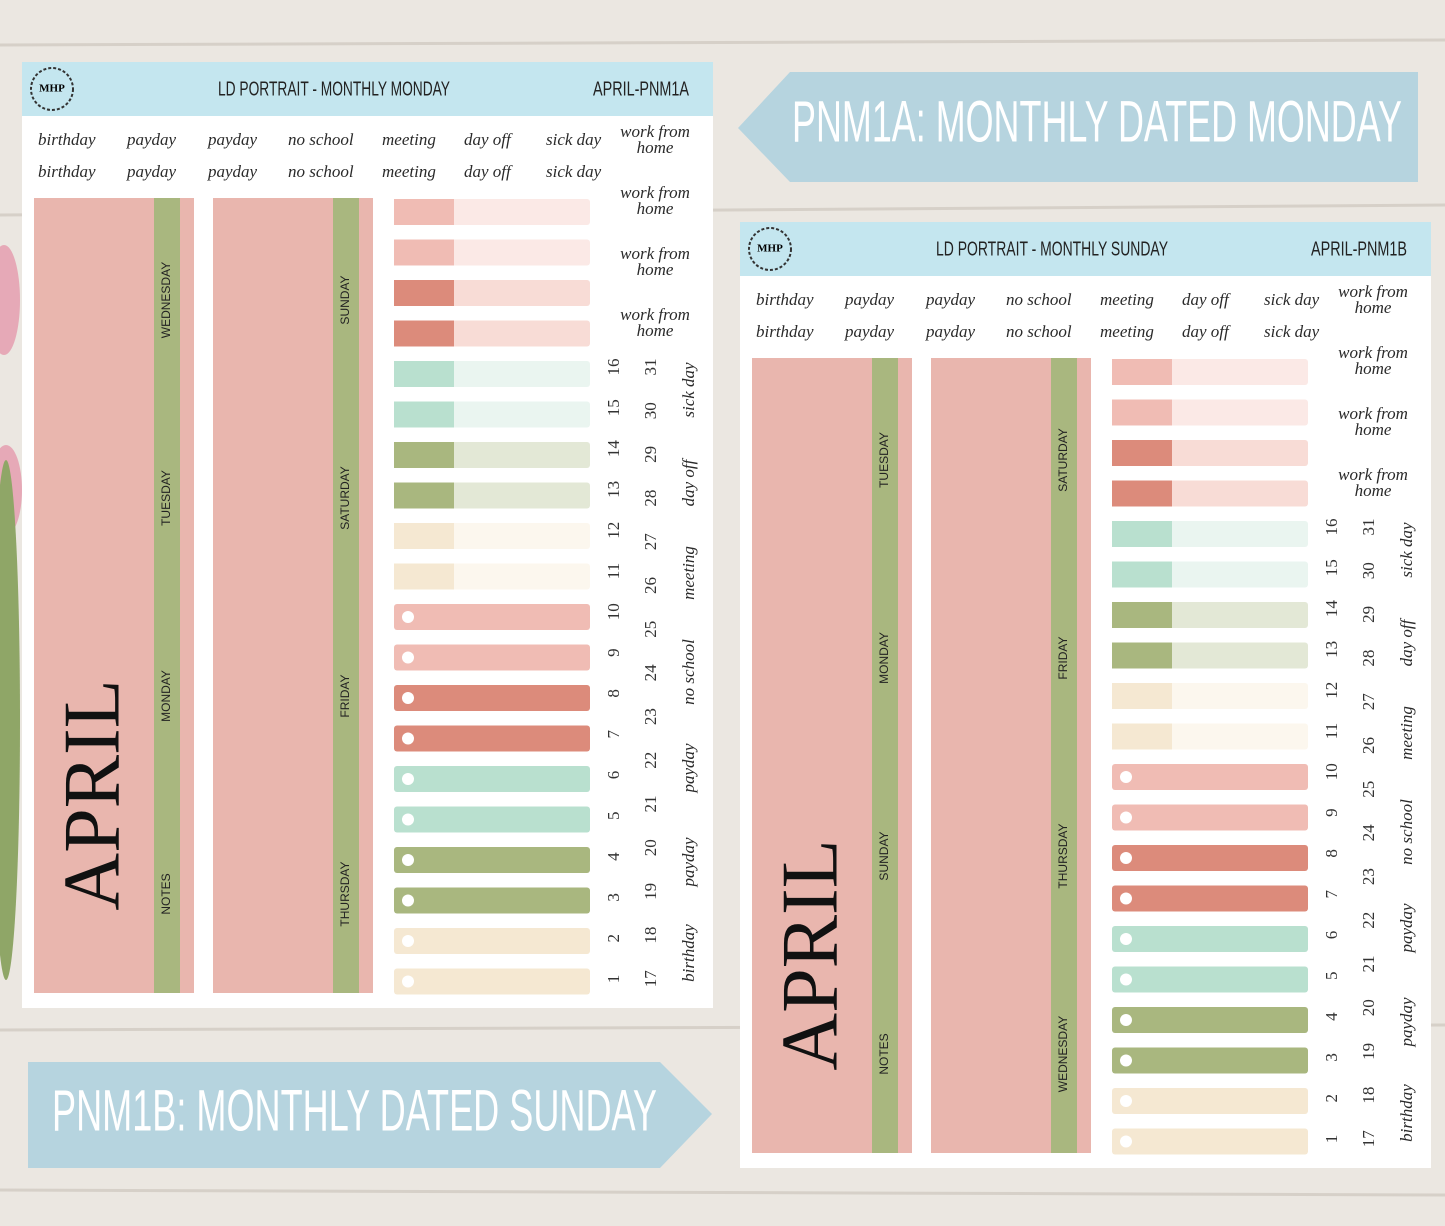  What do you see at coordinates (1097, 121) in the screenshot?
I see `banner-text: PNM1A: MONTHLY DATED MONDAY` at bounding box center [1097, 121].